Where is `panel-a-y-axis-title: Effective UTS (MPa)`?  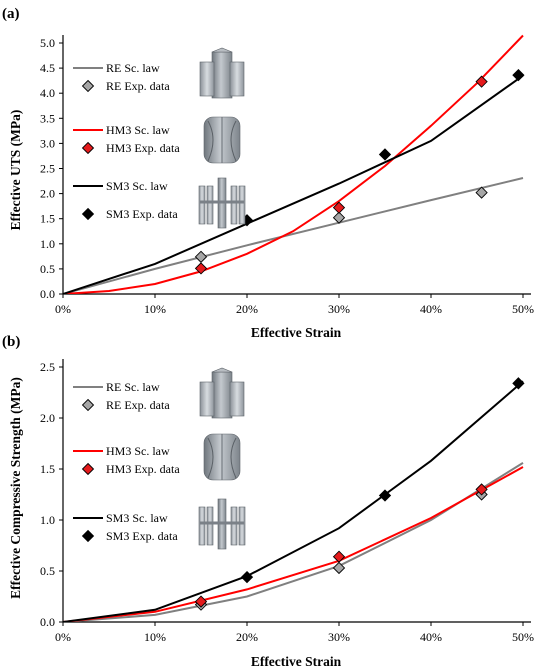 panel-a-y-axis-title: Effective UTS (MPa) is located at coordinates (15, 170).